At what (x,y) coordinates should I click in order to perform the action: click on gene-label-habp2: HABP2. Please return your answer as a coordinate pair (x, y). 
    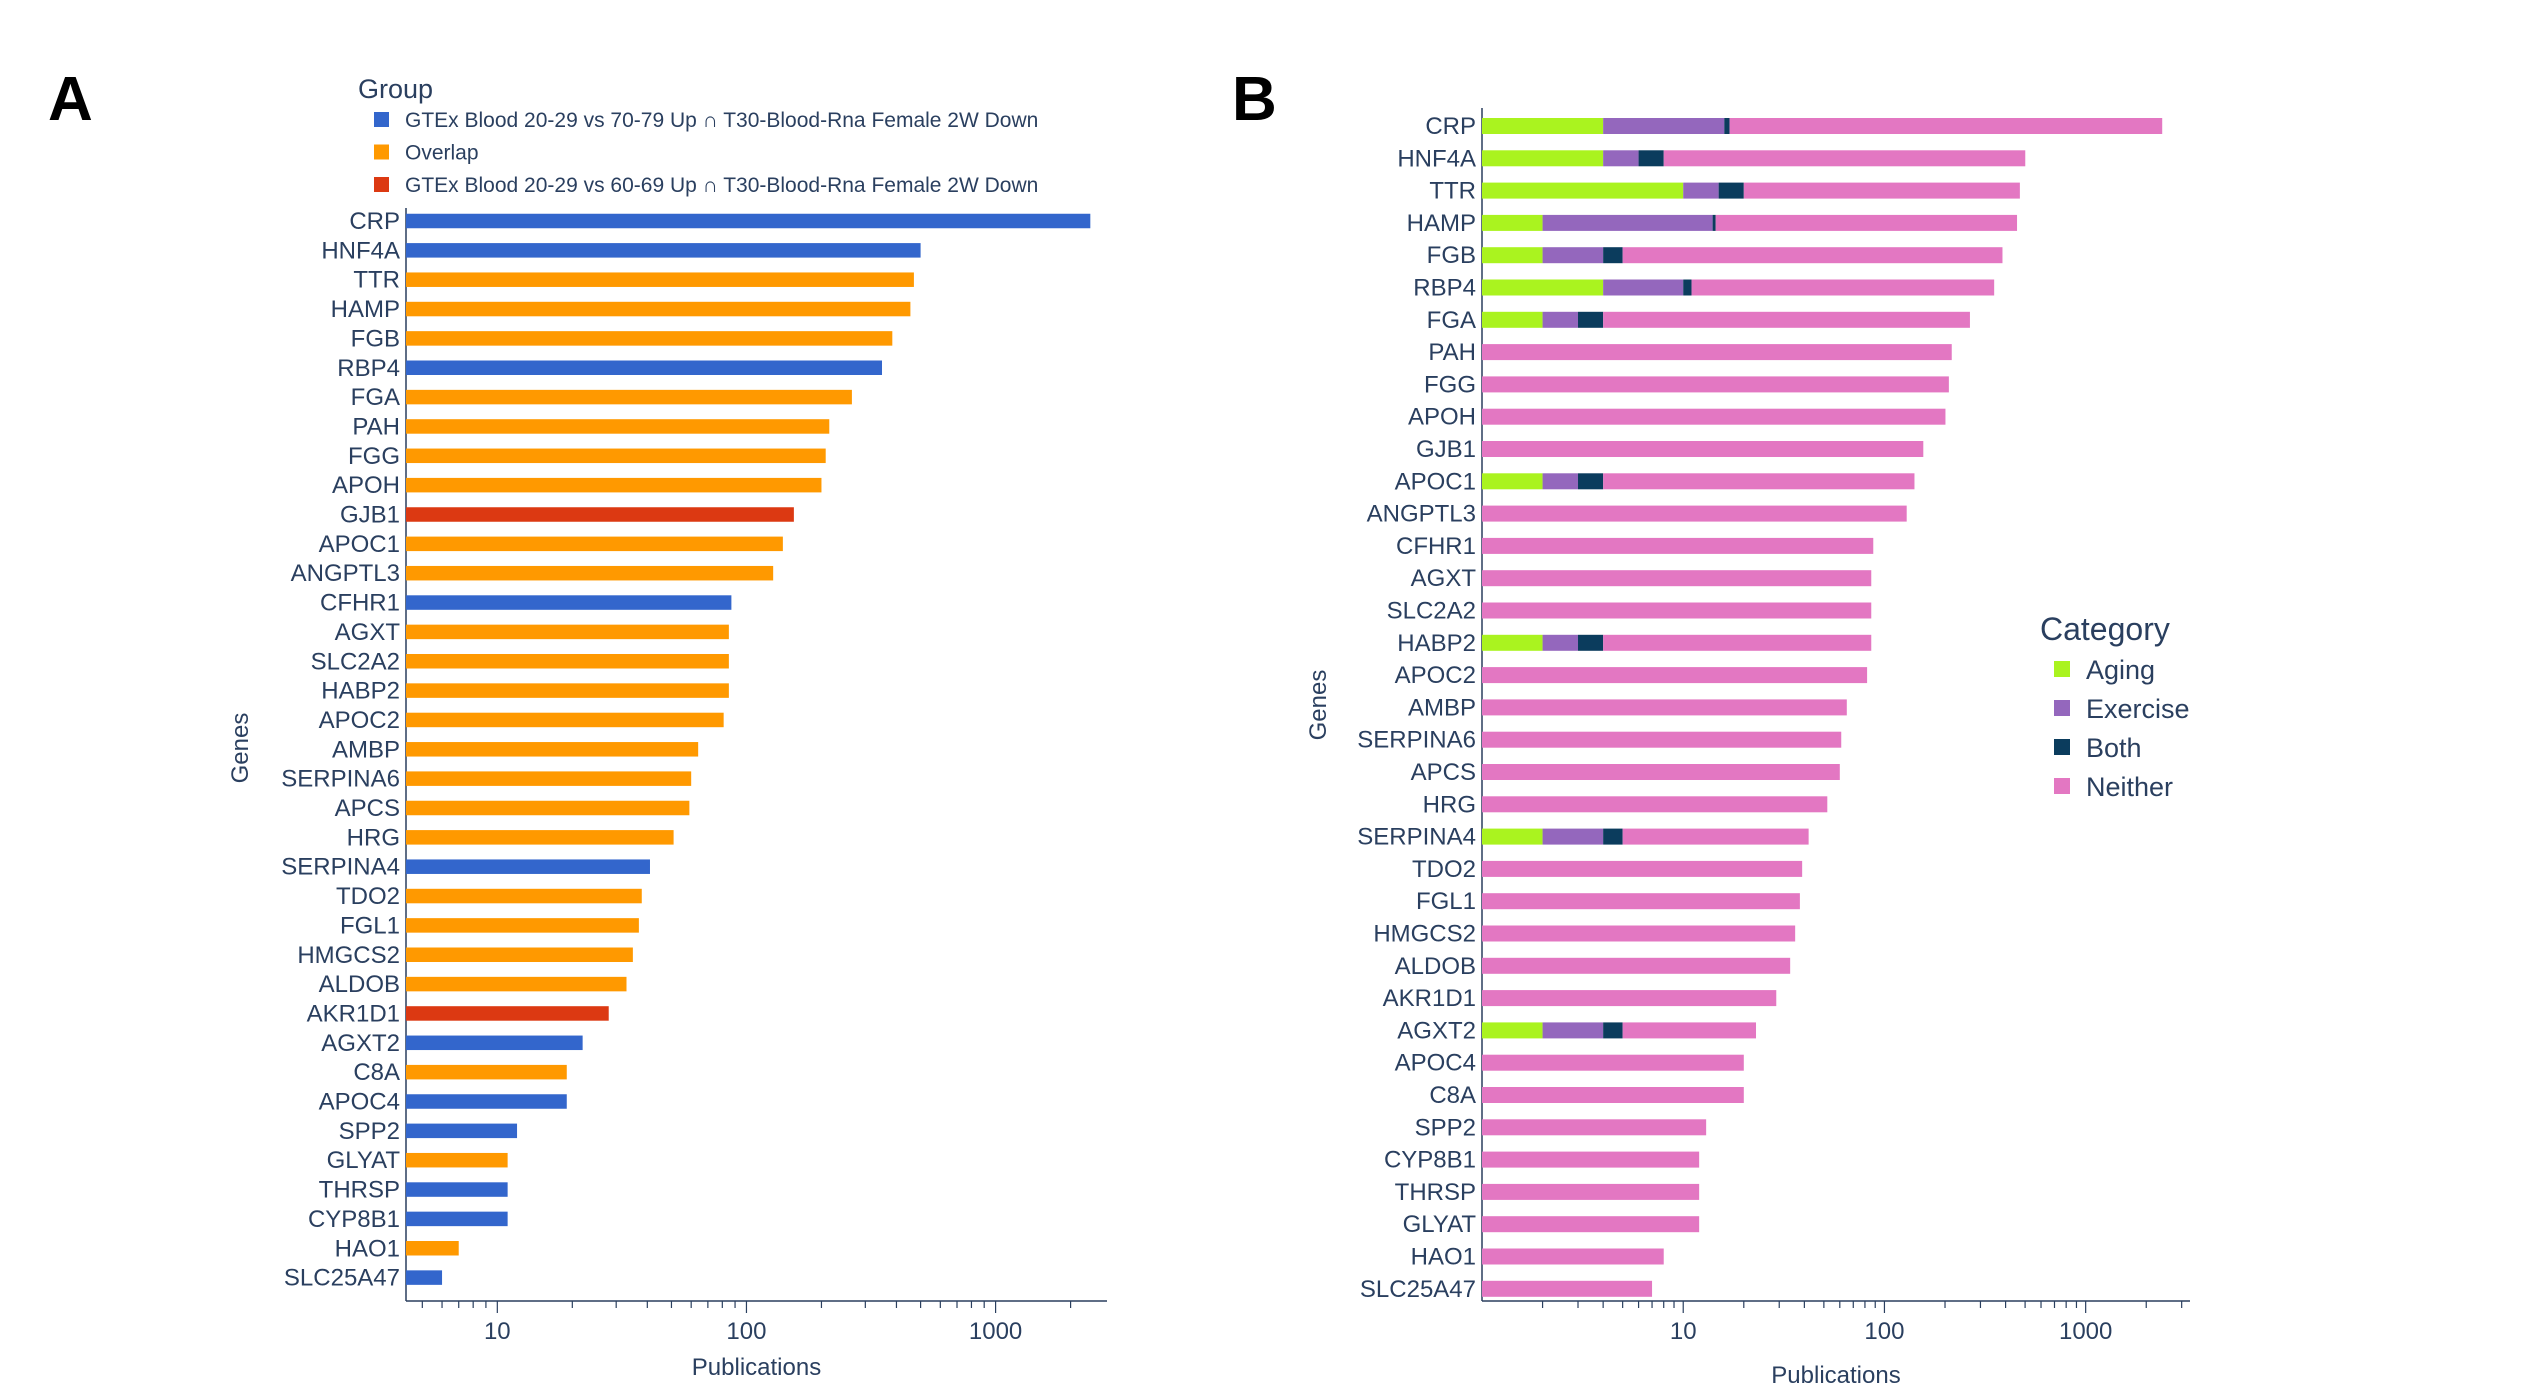
    Looking at the image, I should click on (360, 691).